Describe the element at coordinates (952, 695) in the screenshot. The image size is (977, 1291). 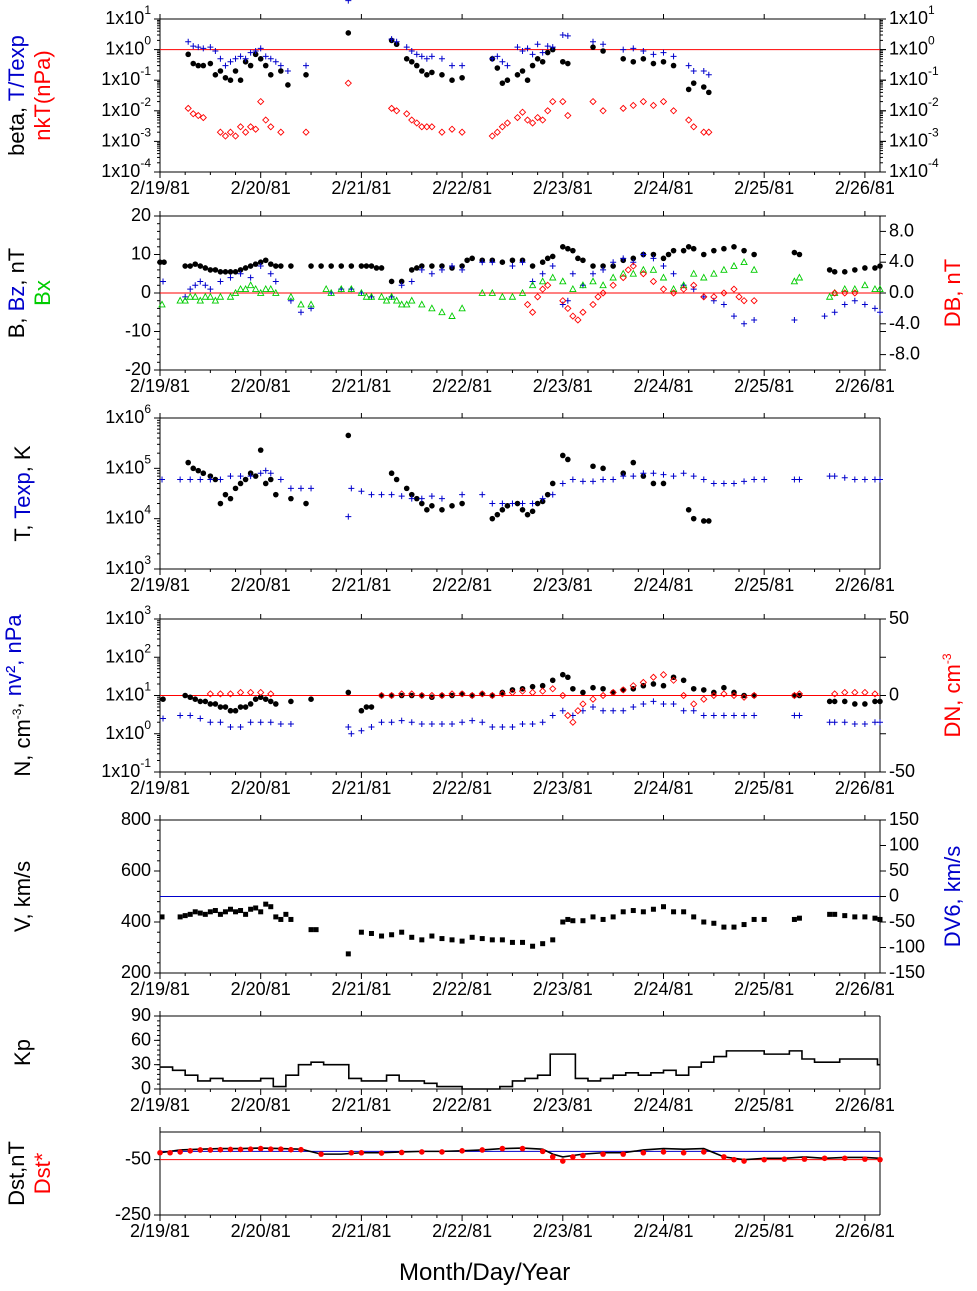
I see `y-axis-title-right: DN, cm-3` at that location.